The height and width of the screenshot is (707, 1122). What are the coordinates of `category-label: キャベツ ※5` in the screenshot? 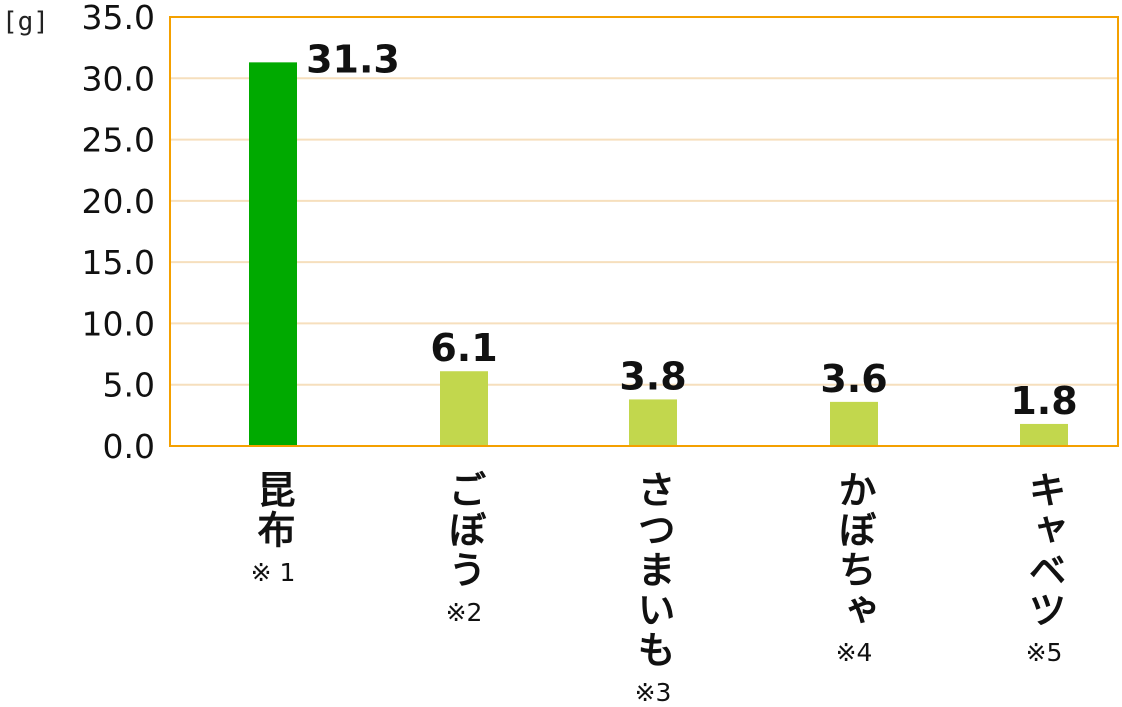 It's located at (1044, 568).